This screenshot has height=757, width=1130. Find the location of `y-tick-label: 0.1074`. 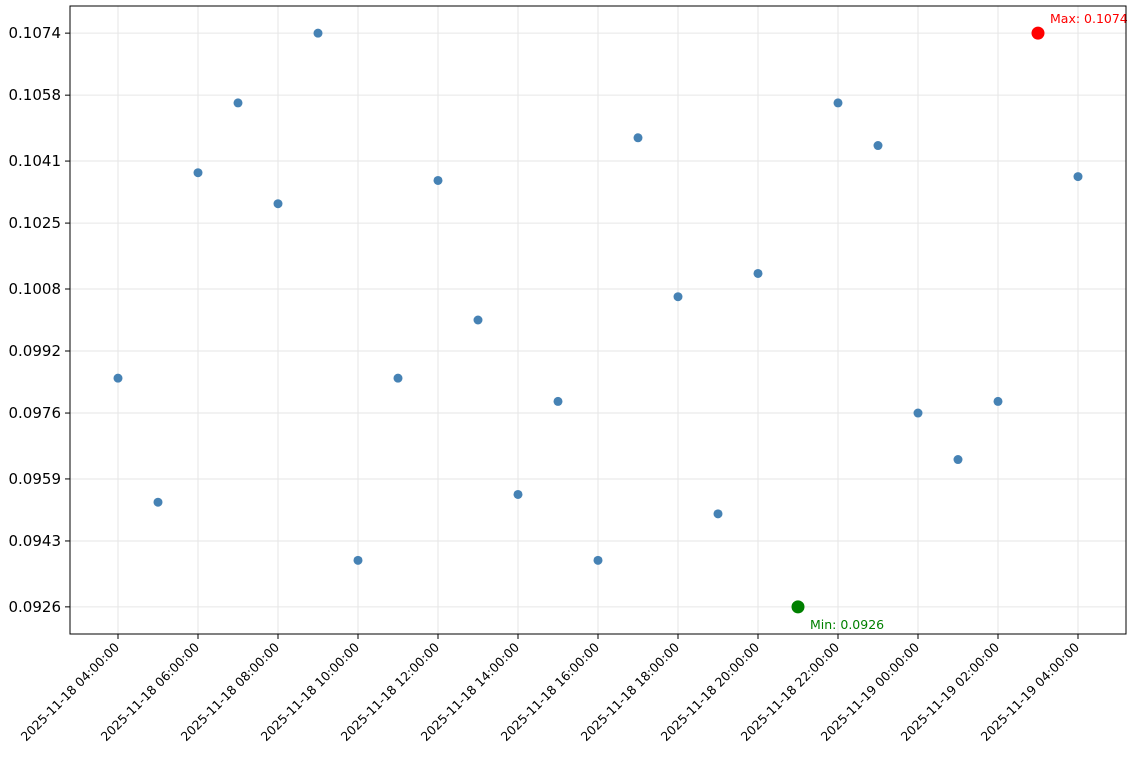

y-tick-label: 0.1074 is located at coordinates (35, 33).